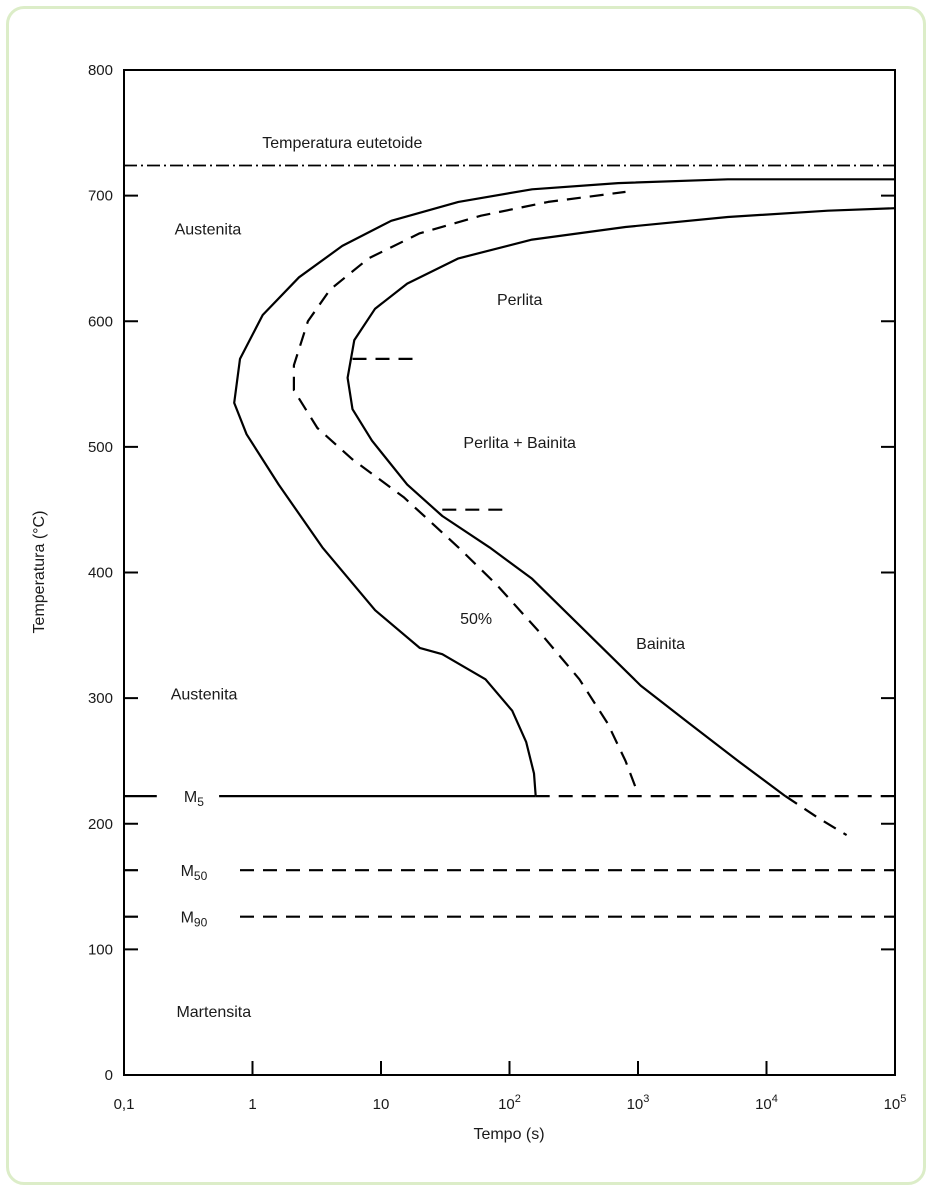 This screenshot has width=934, height=1193. What do you see at coordinates (100, 949) in the screenshot?
I see `y-tick-label-1: 100` at bounding box center [100, 949].